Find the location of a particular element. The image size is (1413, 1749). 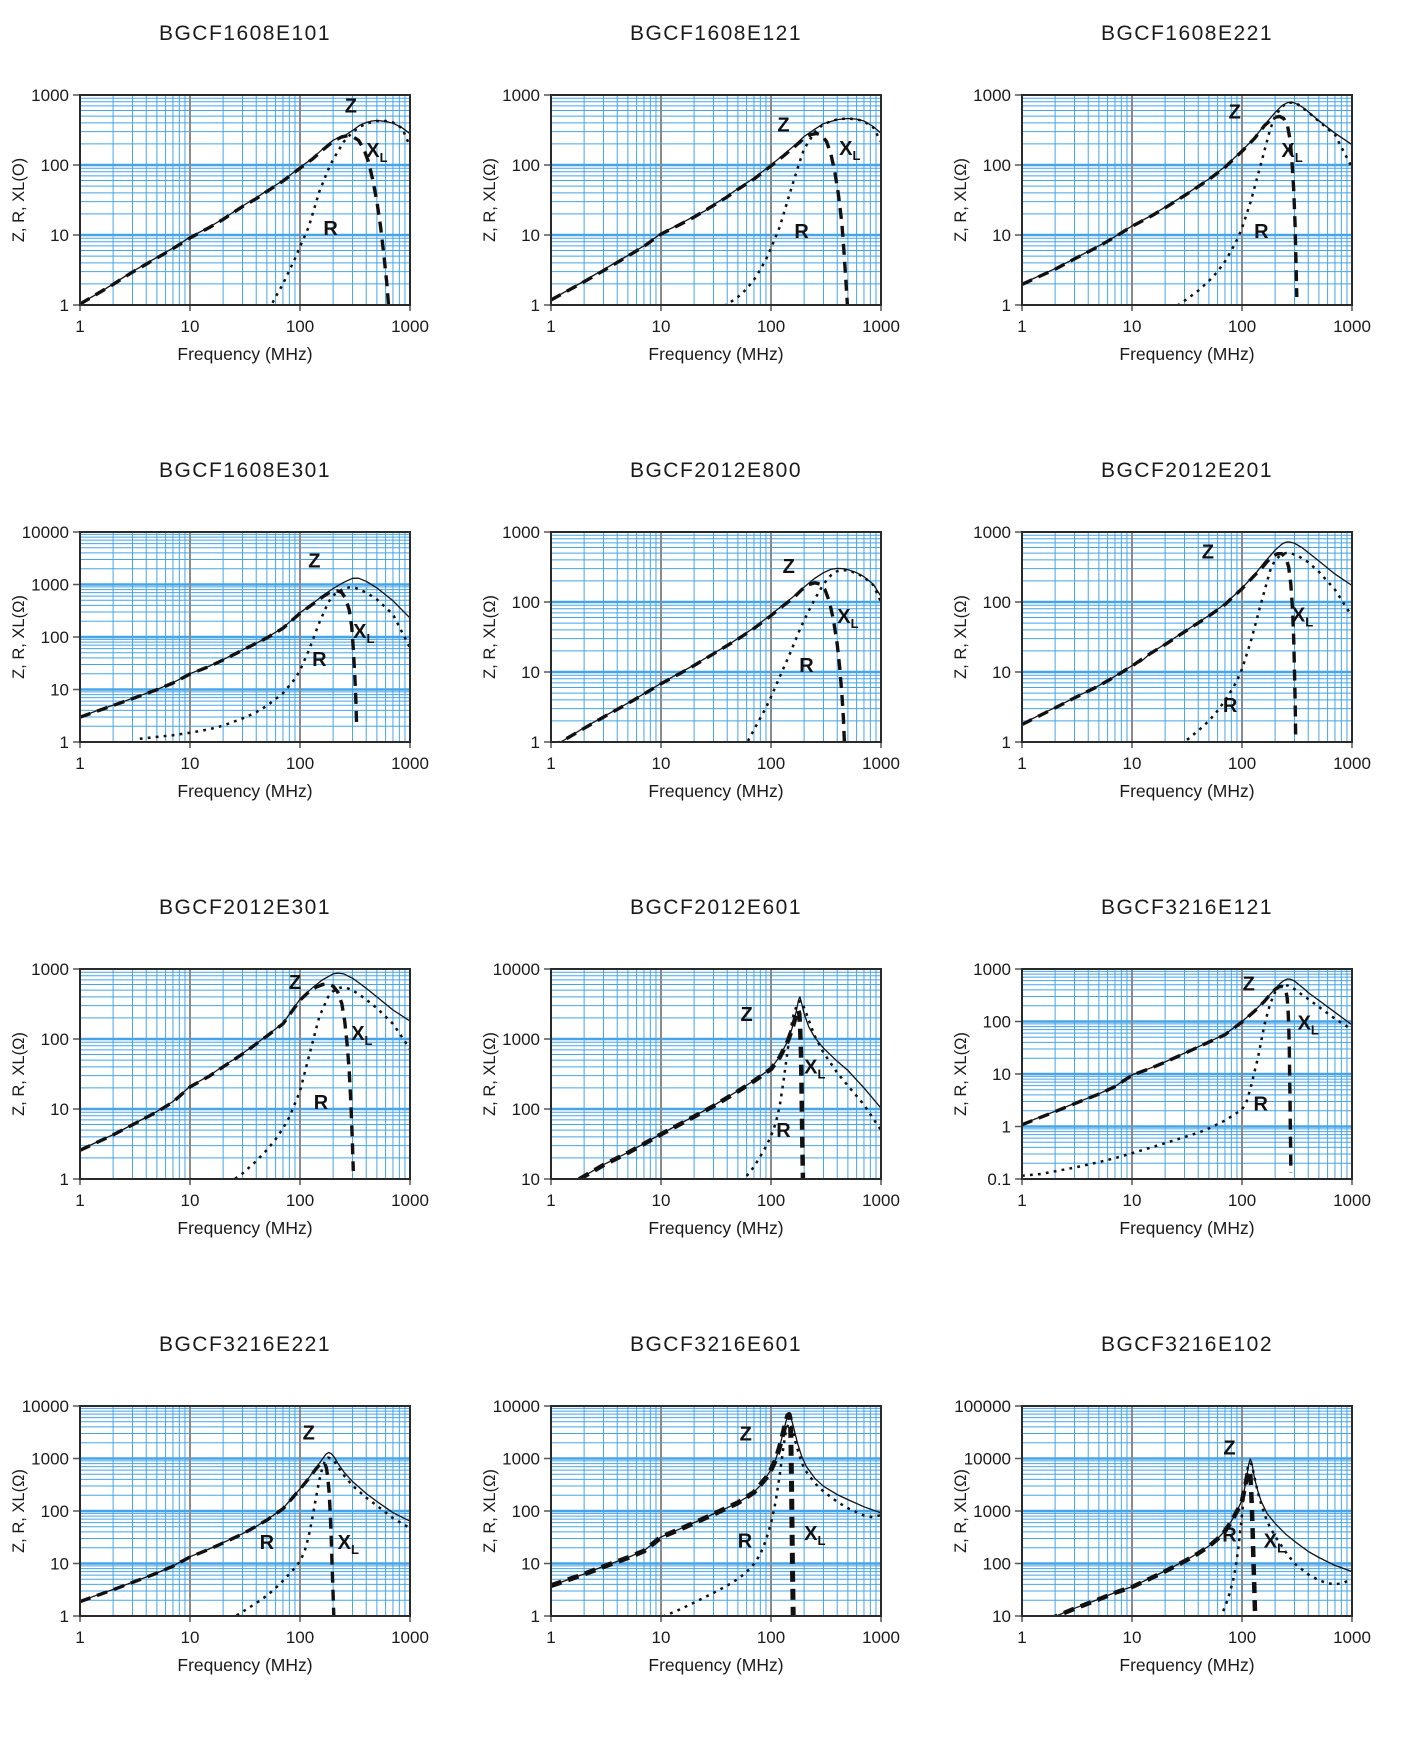

tick-labels: 1 10 100 1000 1 10 100 1000 is located at coordinates (701, 648).